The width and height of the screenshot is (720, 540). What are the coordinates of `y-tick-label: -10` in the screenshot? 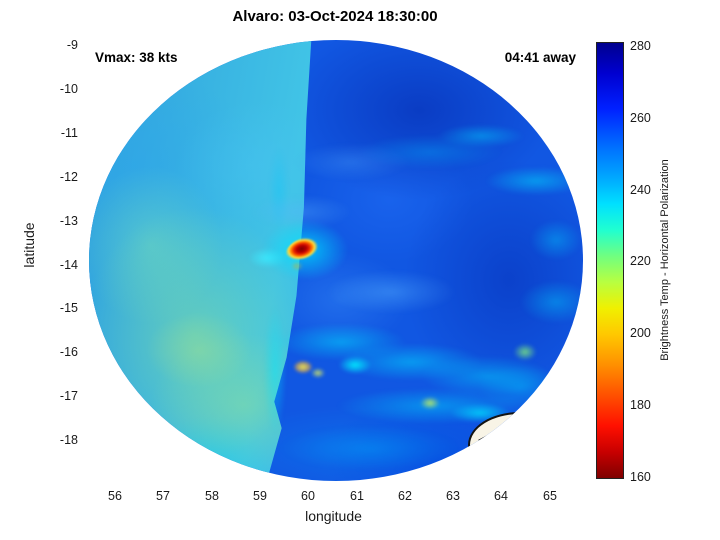 It's located at (68, 89).